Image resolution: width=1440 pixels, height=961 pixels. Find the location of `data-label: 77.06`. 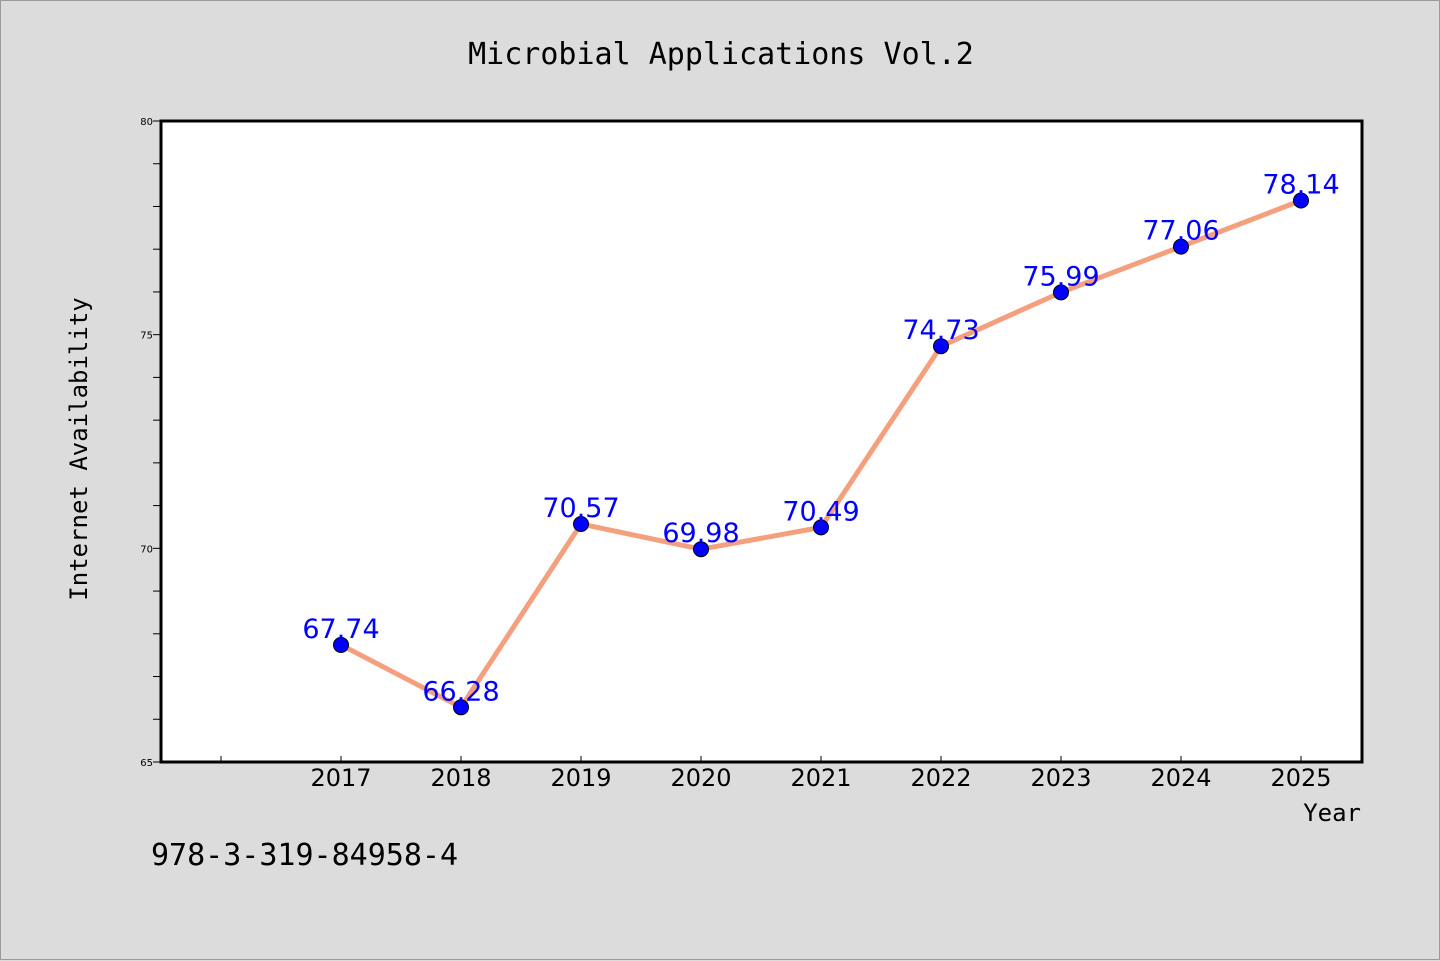

data-label: 77.06 is located at coordinates (1180, 231).